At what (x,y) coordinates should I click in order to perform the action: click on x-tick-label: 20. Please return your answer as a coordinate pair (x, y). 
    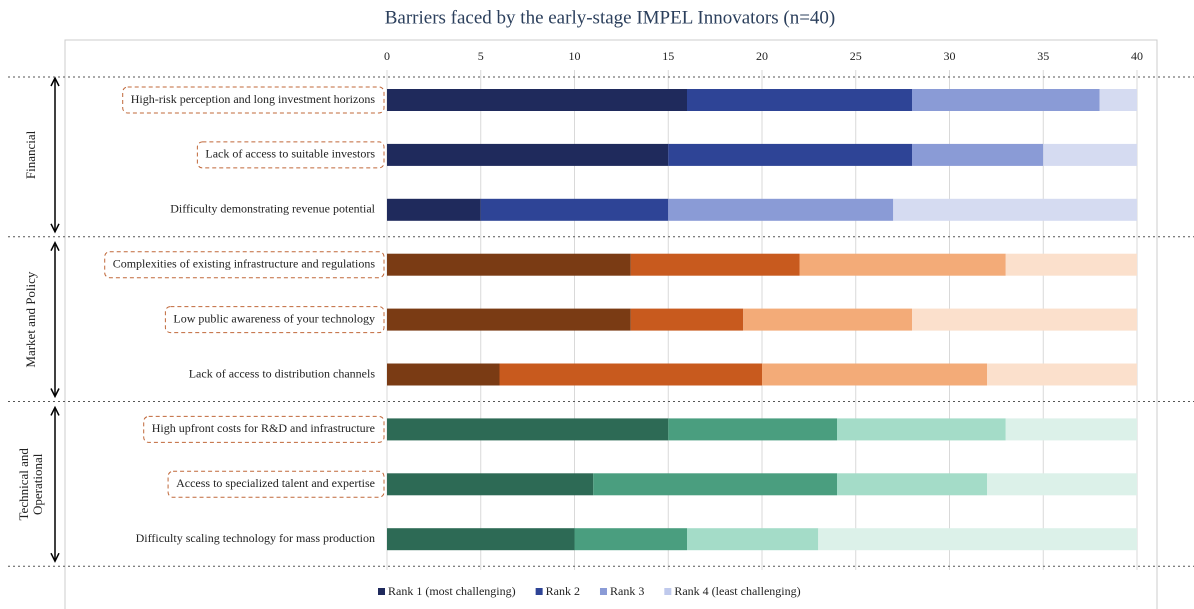
    Looking at the image, I should click on (762, 56).